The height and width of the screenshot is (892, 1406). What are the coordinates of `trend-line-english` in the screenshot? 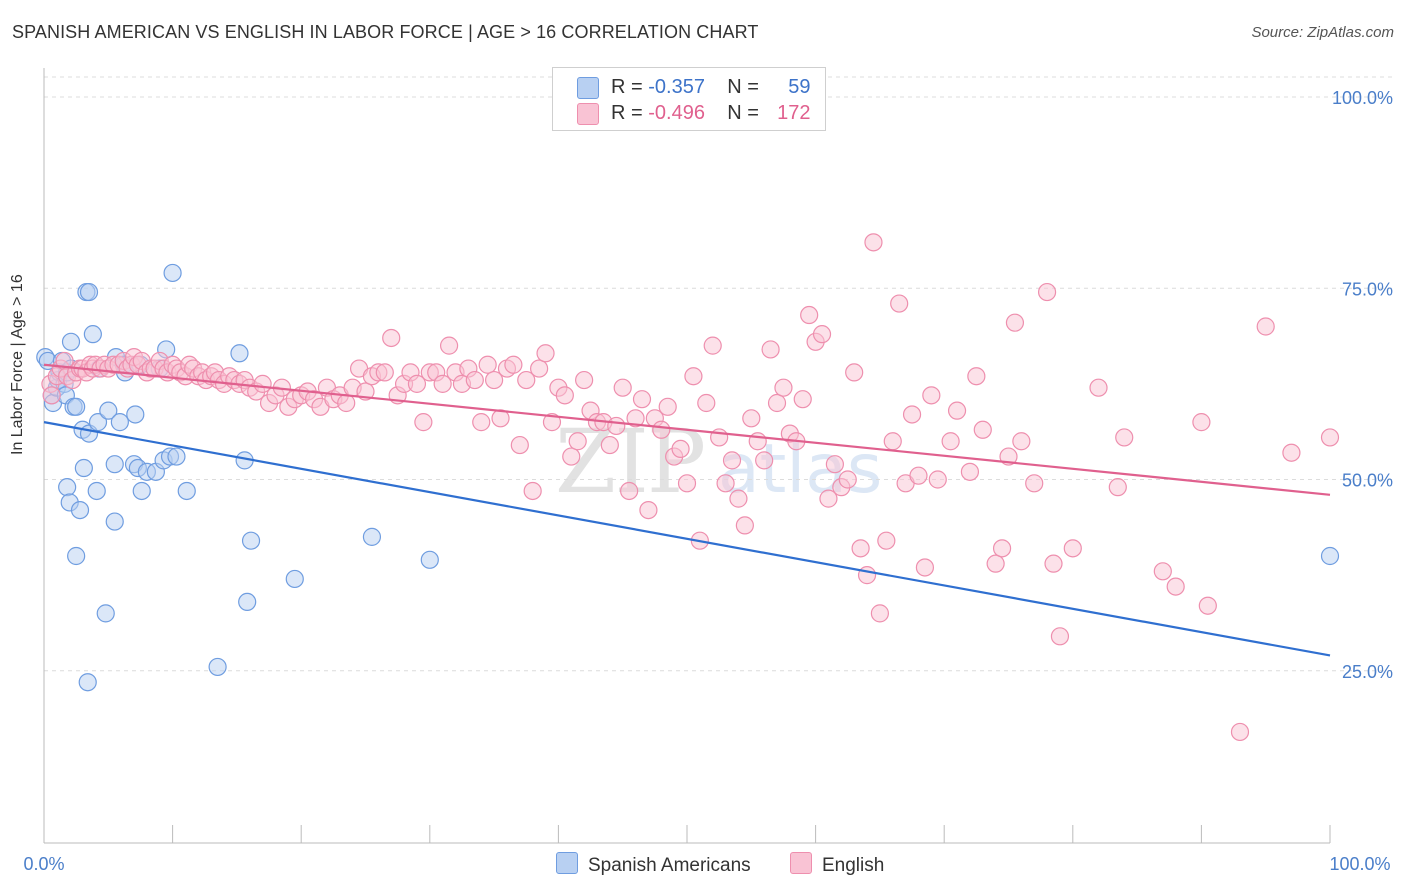 It's located at (687, 429).